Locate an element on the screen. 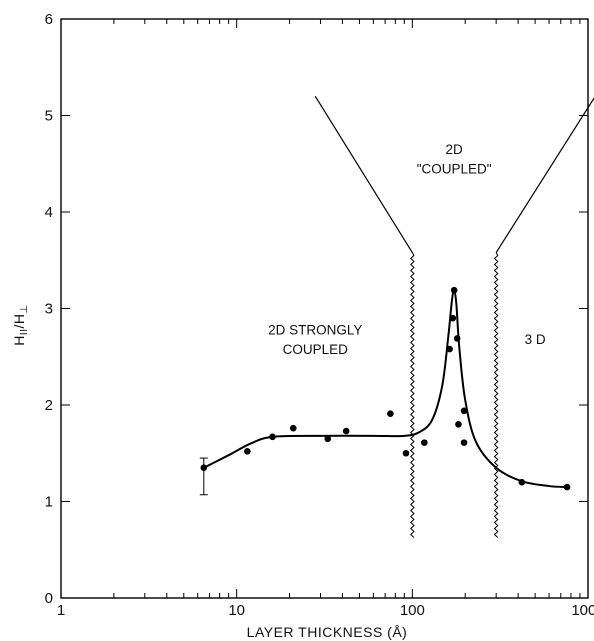  y-tick-label: 0 is located at coordinates (49, 598).